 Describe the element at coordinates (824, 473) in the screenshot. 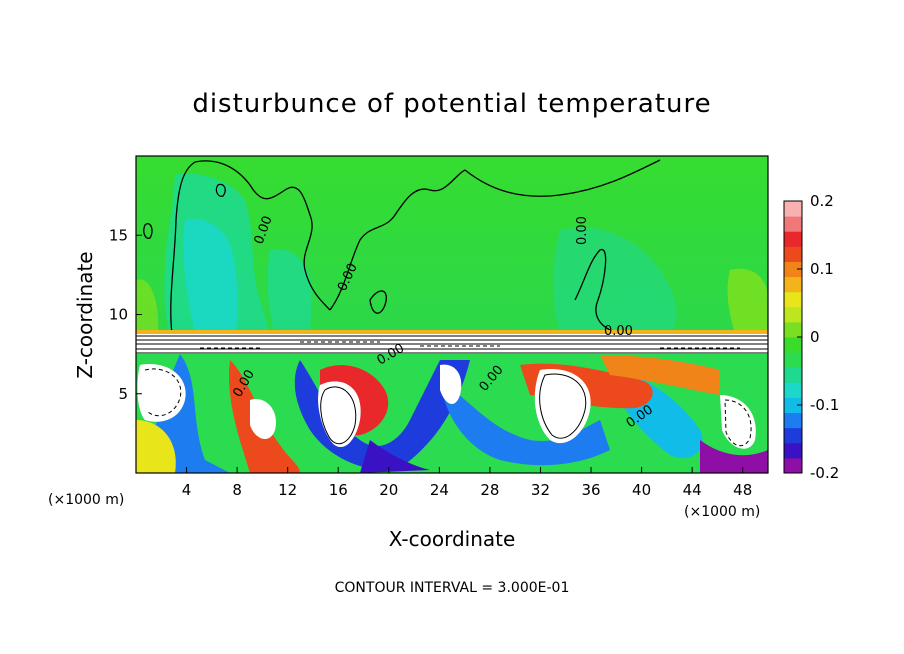

I see `colorbar-tick-label: -0.2` at that location.